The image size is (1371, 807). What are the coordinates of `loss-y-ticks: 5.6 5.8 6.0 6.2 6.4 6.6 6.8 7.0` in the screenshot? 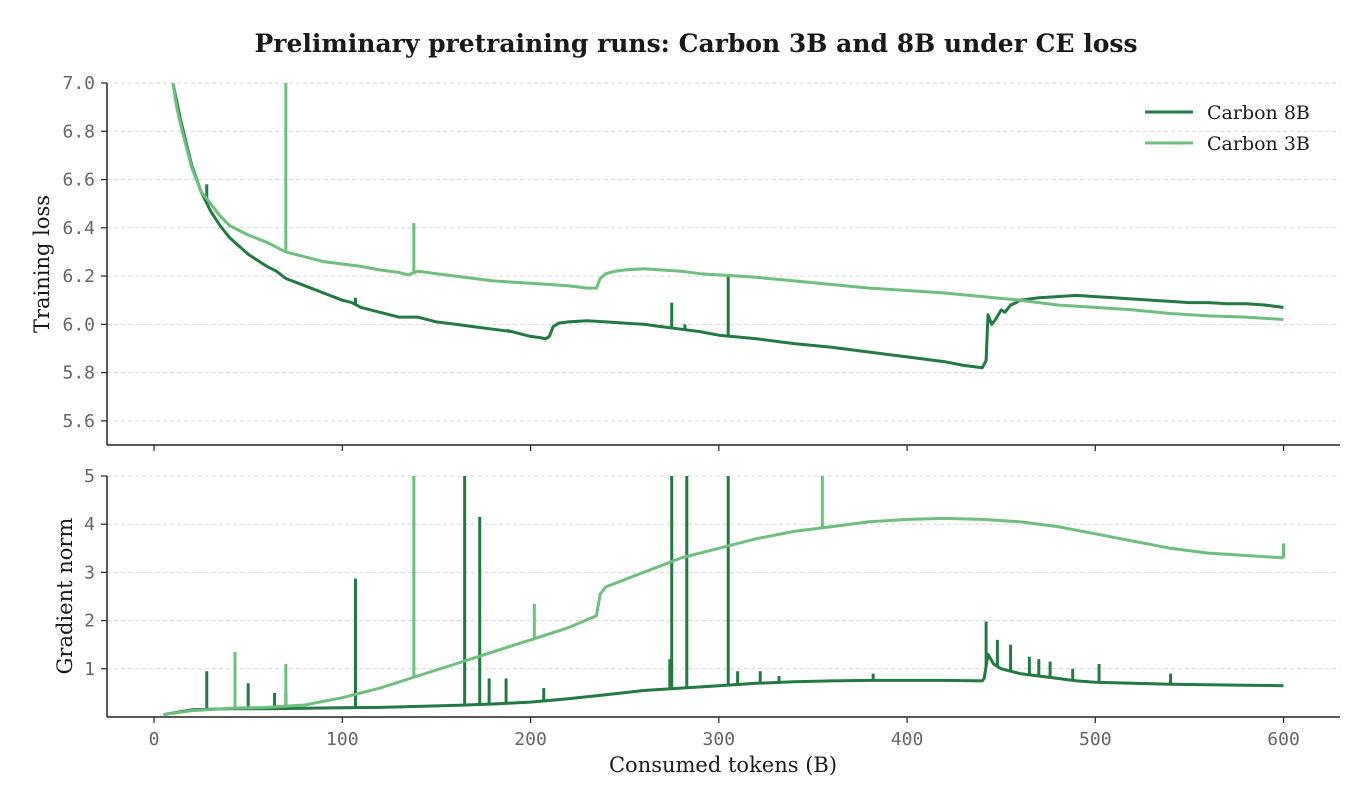 It's located at (84, 252).